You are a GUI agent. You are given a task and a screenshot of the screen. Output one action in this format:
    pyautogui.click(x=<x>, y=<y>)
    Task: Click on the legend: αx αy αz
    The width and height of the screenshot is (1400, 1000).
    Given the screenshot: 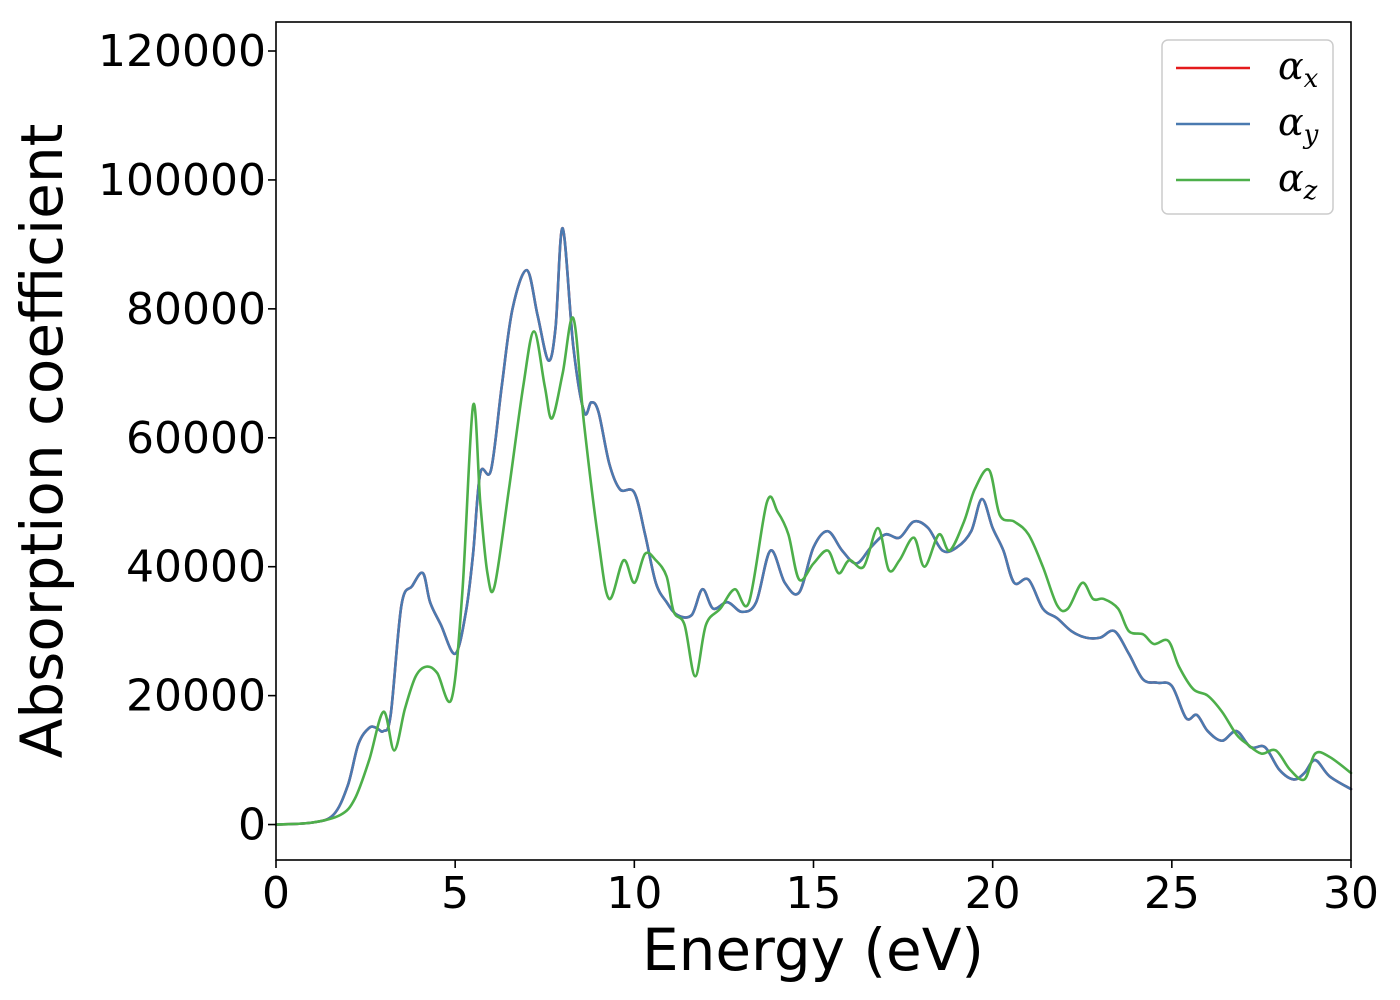 What is the action you would take?
    pyautogui.click(x=1247, y=127)
    